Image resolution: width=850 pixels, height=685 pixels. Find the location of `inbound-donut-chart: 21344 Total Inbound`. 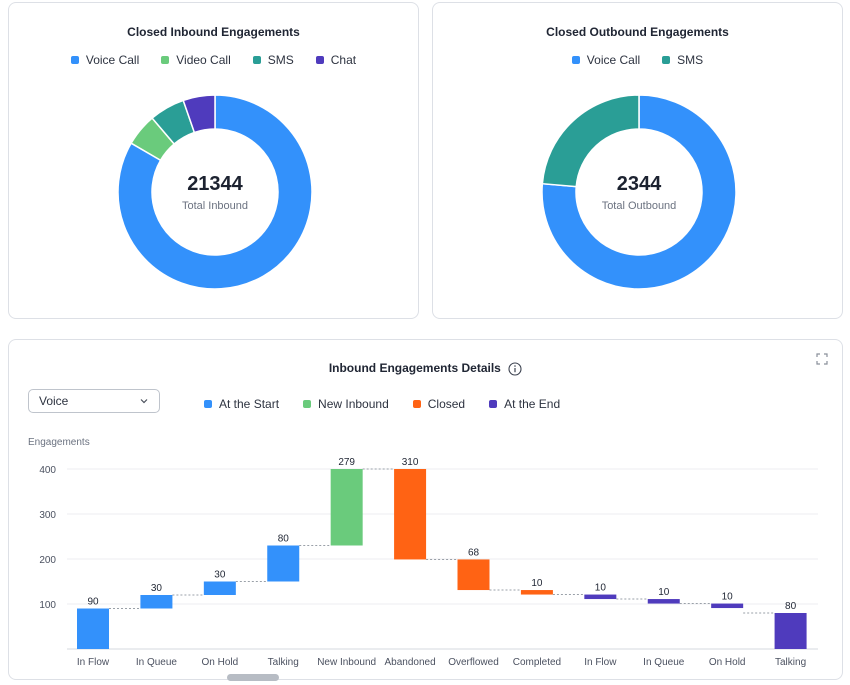

inbound-donut-chart: 21344 Total Inbound is located at coordinates (215, 192).